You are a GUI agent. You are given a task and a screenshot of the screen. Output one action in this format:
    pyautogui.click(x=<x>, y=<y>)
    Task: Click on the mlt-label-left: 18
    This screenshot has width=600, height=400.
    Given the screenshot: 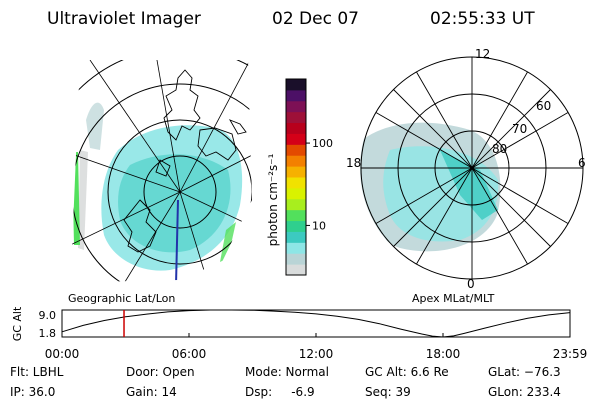 What is the action you would take?
    pyautogui.click(x=353, y=163)
    